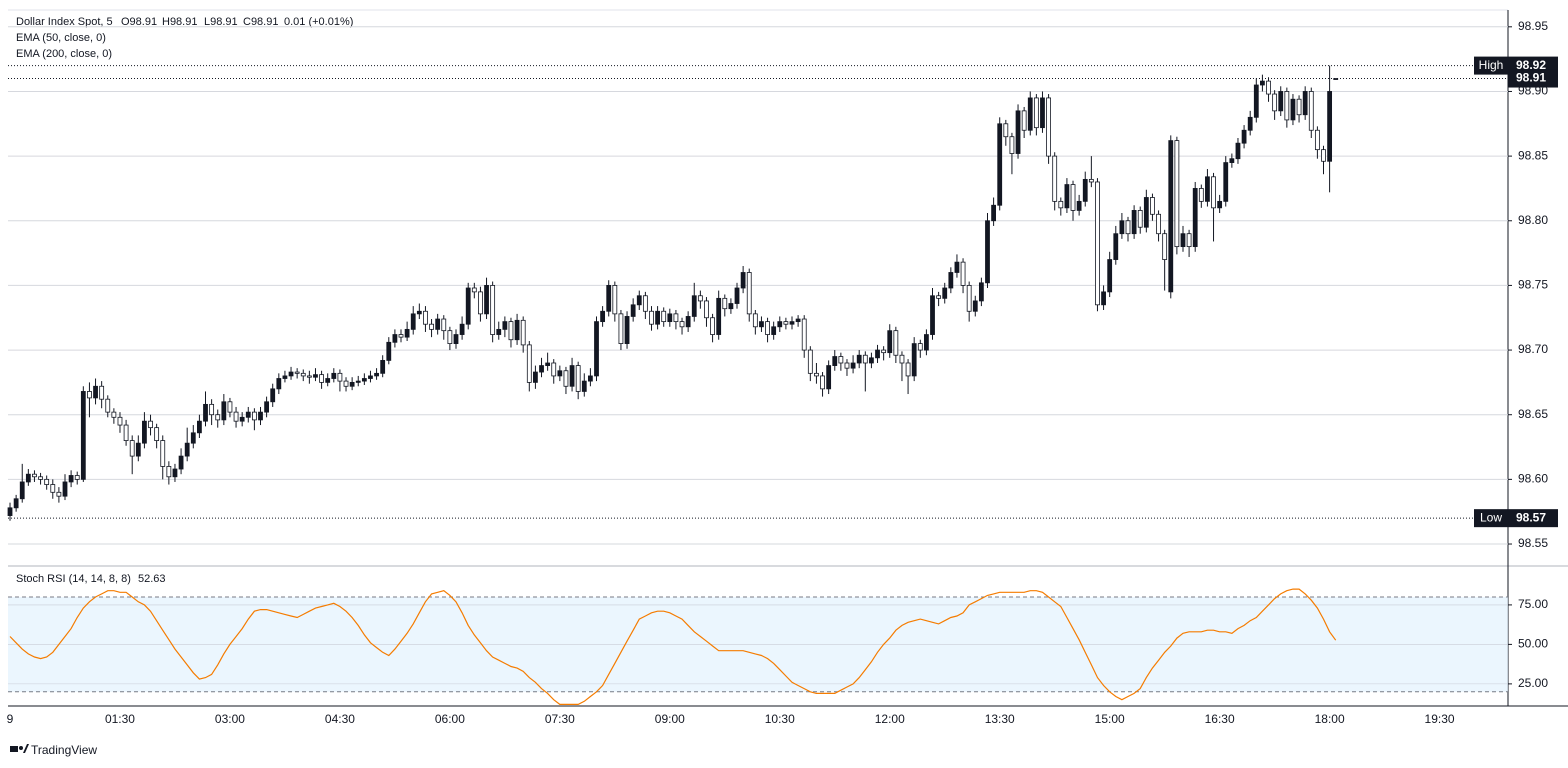  I want to click on marker-label-box, so click(1491, 518).